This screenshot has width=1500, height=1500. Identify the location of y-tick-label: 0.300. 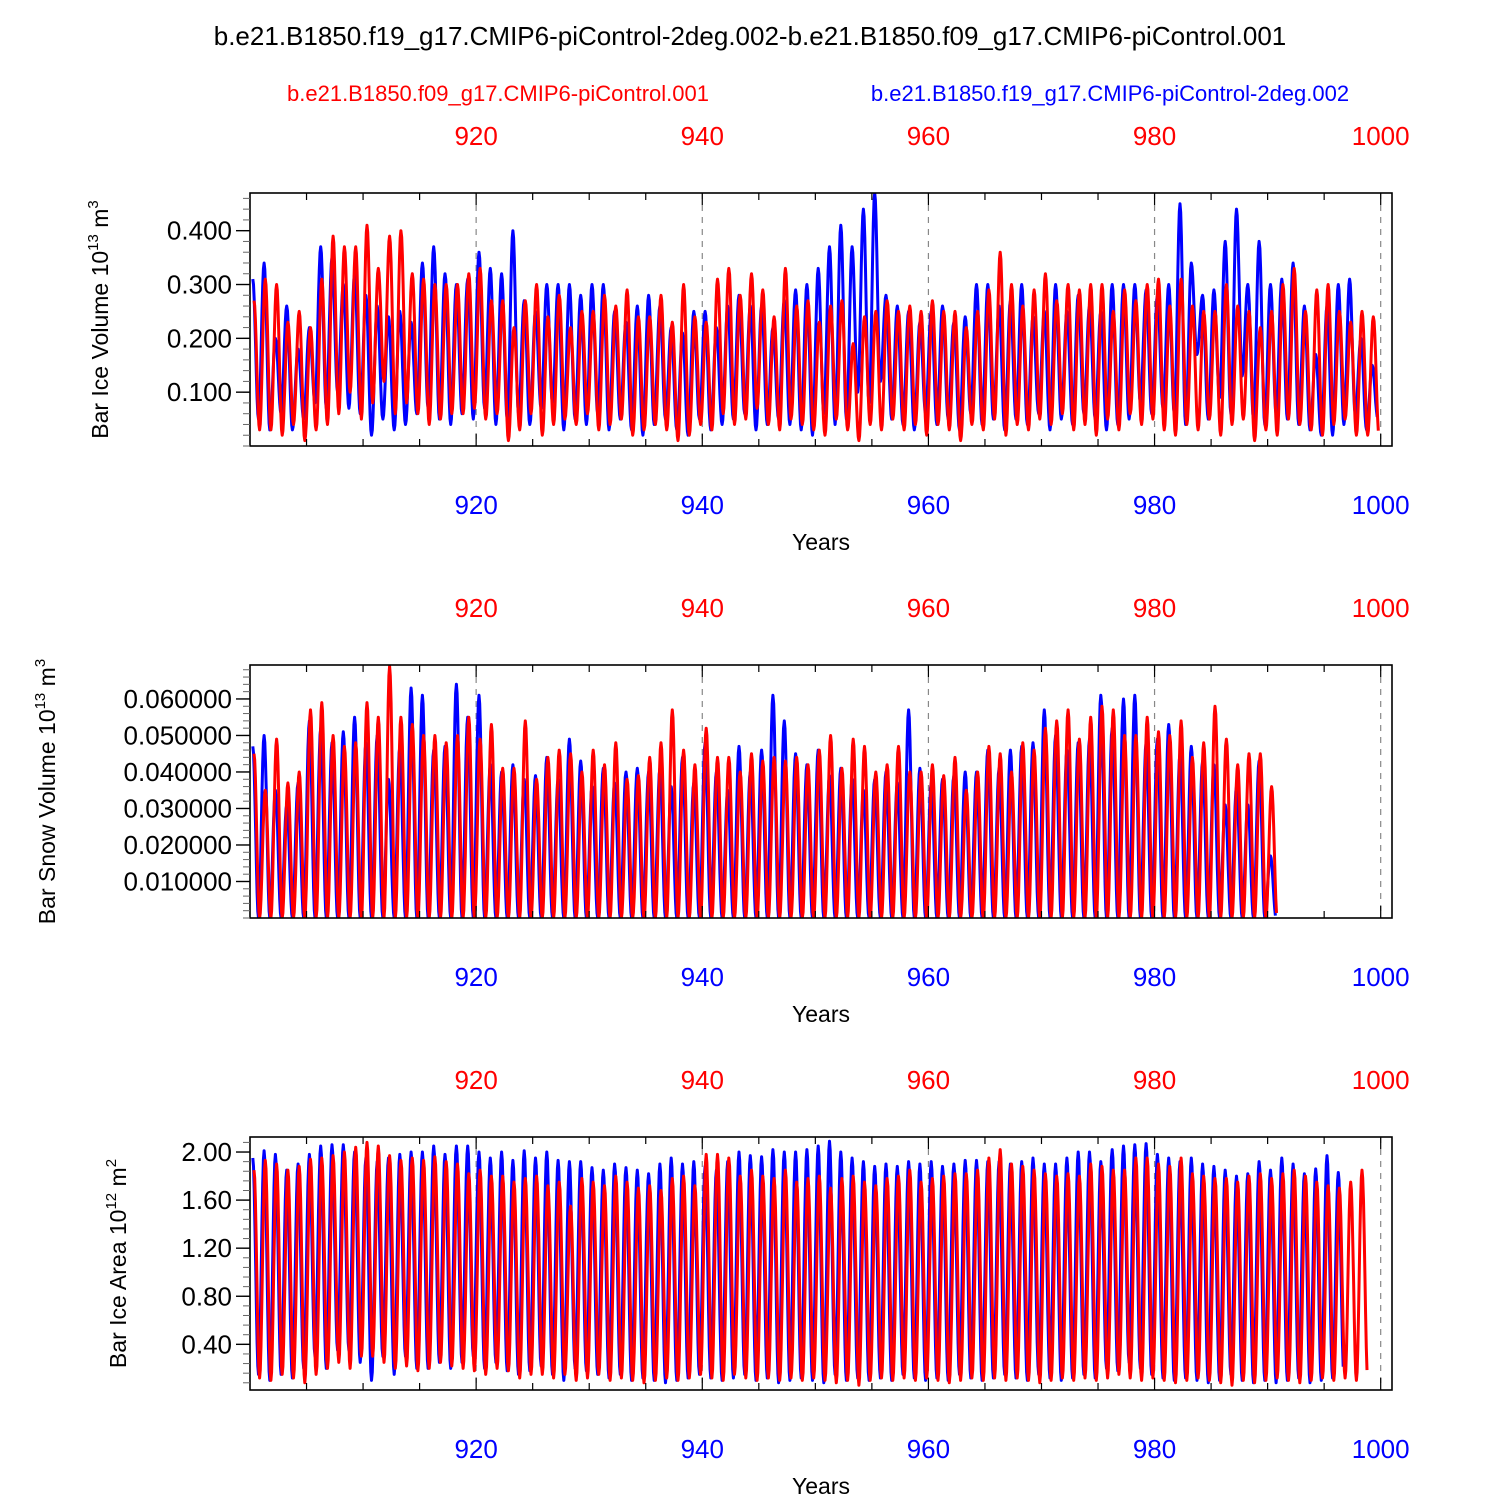
(199, 285).